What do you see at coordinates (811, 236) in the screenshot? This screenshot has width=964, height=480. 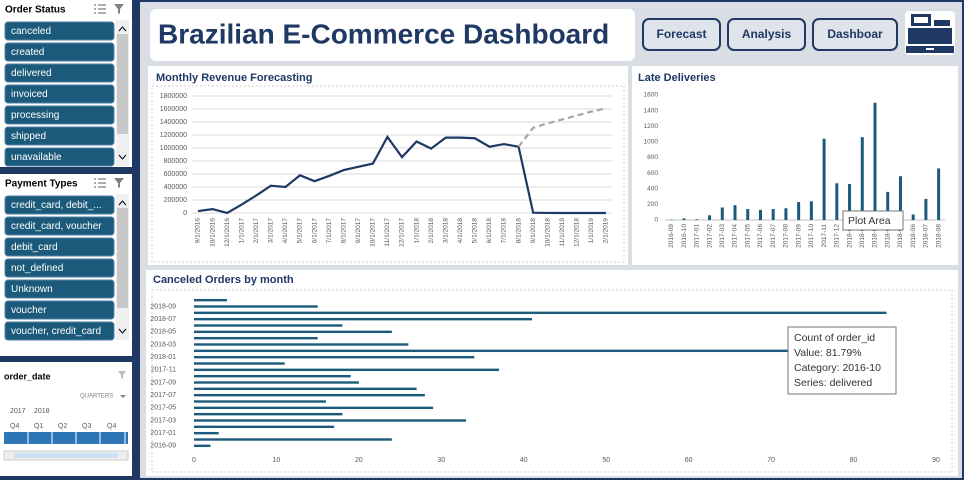 I see `x-tick-label: 2017-10` at bounding box center [811, 236].